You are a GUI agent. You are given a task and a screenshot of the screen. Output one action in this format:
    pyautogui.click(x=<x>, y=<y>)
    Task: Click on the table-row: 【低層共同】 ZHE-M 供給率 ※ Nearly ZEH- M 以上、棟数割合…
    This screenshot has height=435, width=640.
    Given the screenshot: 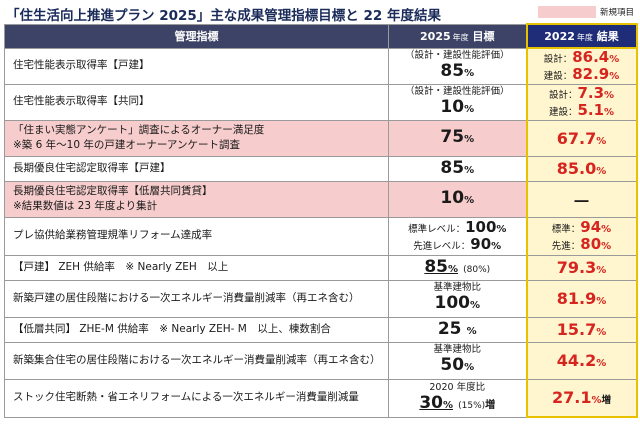 What is the action you would take?
    pyautogui.click(x=321, y=329)
    